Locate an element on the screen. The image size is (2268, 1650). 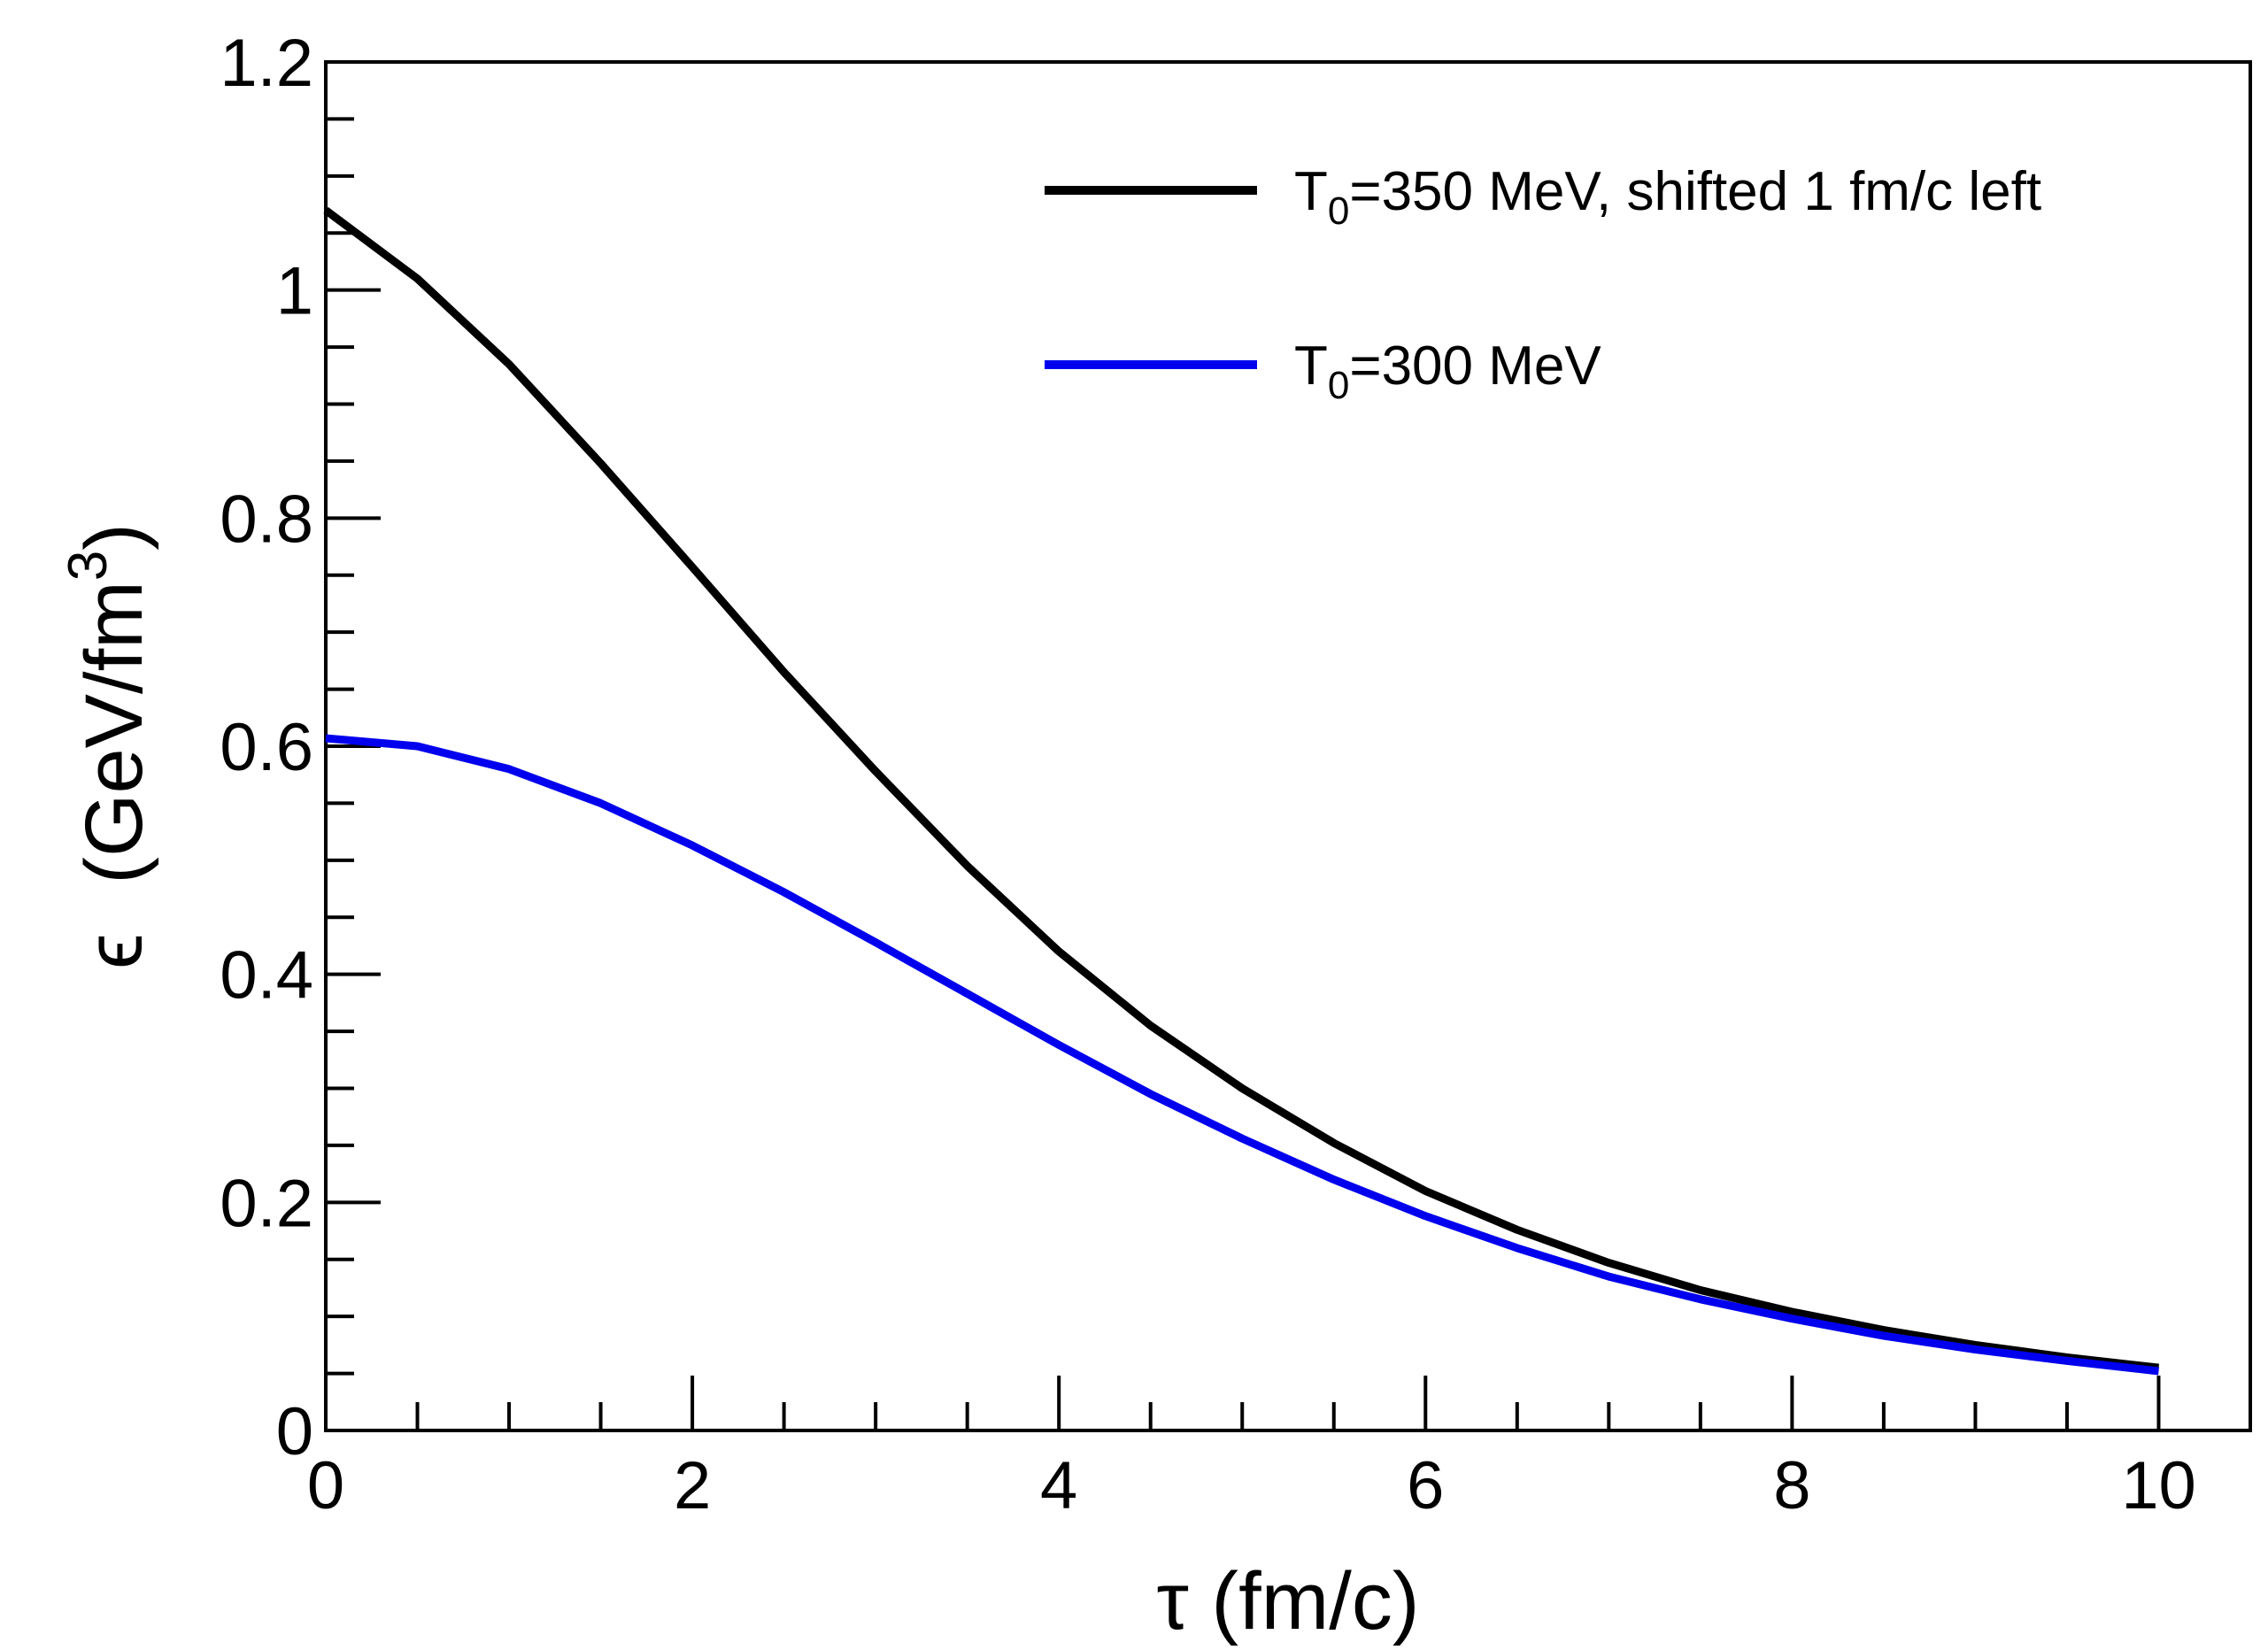
y-axis-units: (GeV/fm is located at coordinates (114, 732).